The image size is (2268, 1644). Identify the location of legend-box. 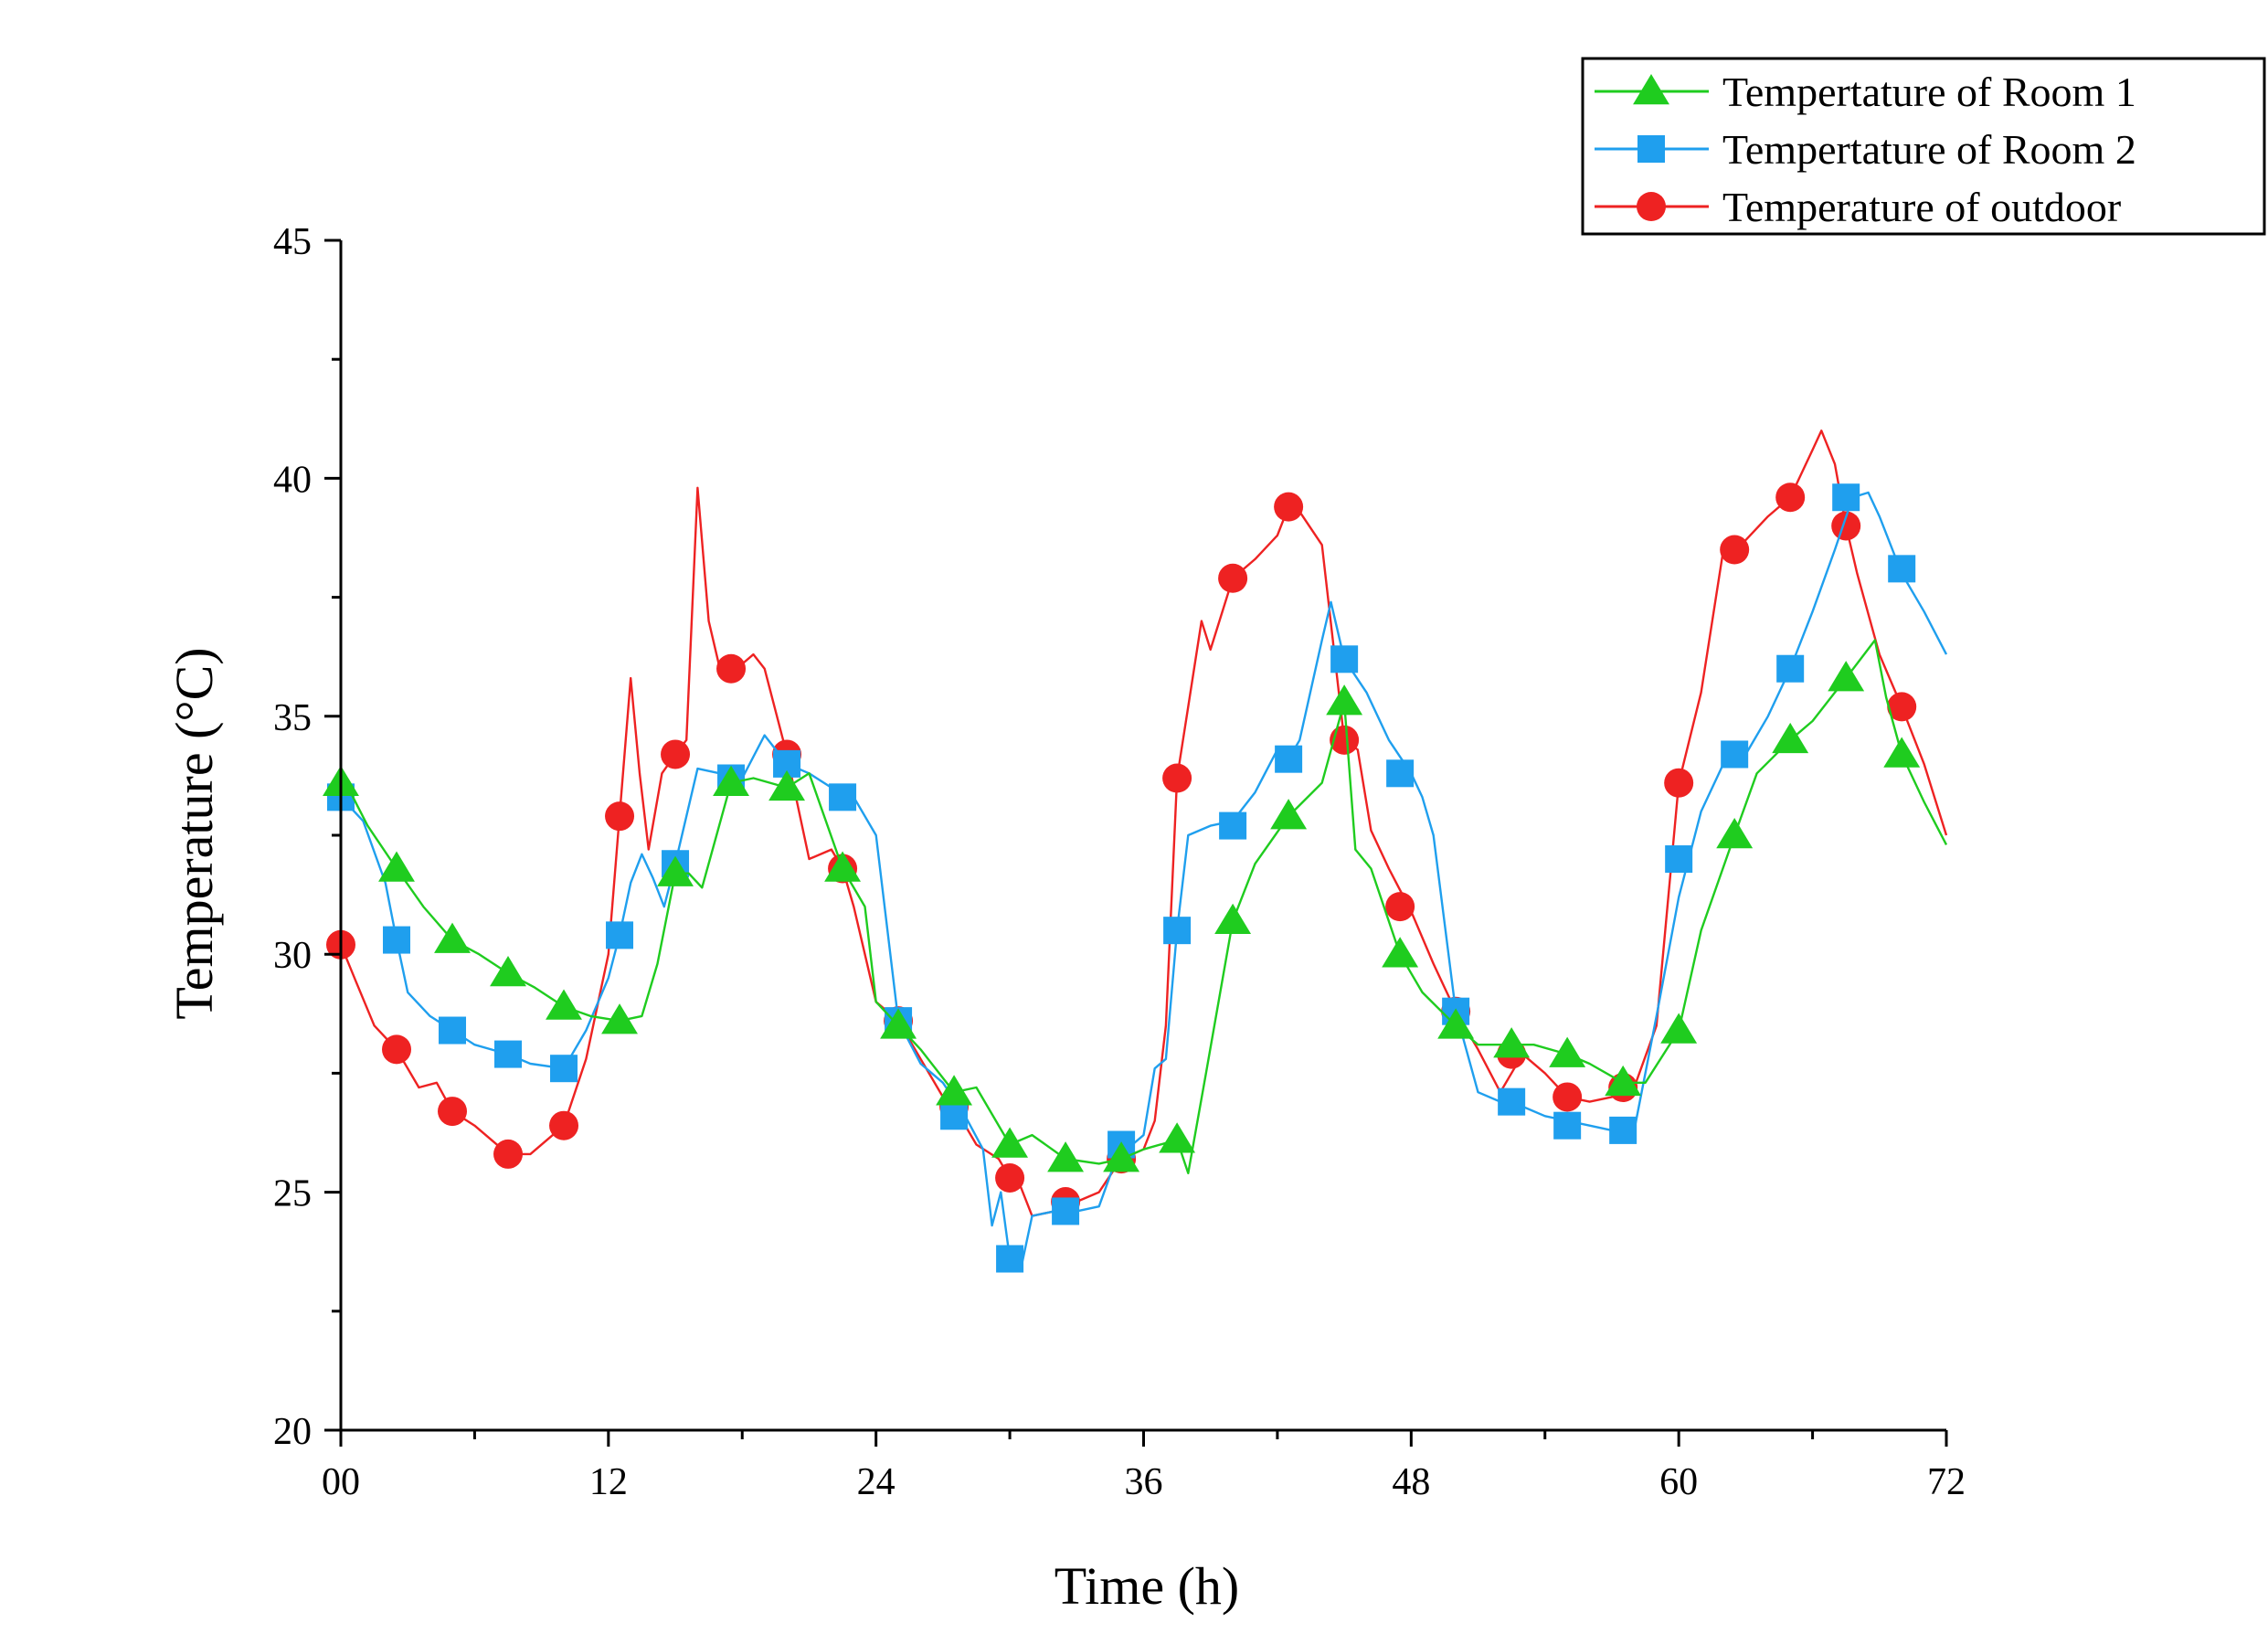
(1923, 146).